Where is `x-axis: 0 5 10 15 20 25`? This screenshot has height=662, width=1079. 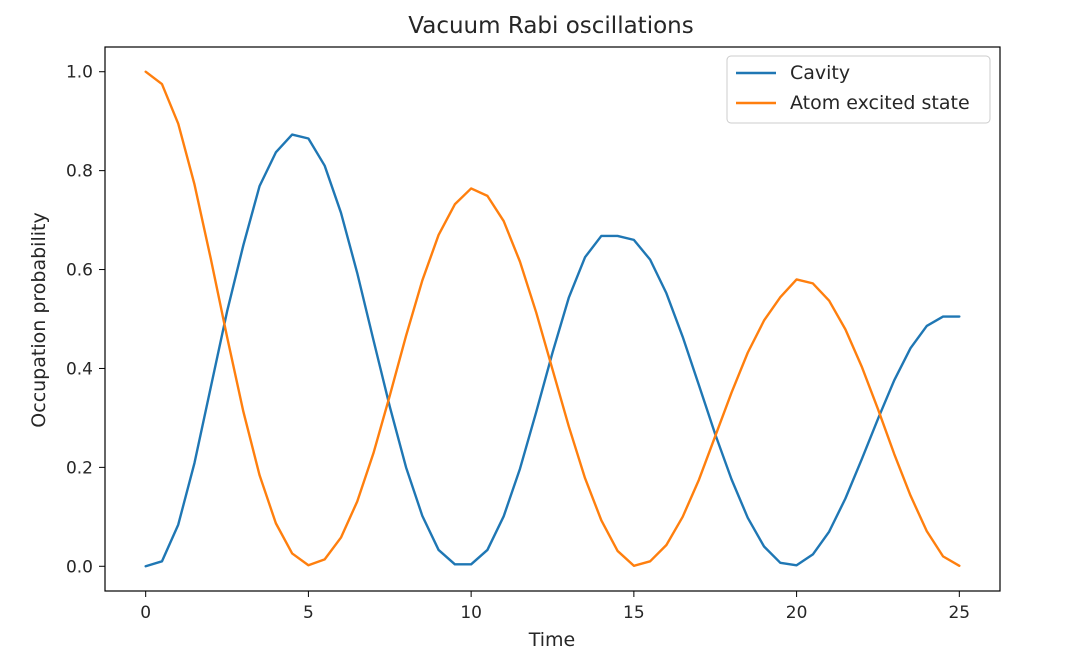 x-axis: 0 5 10 15 20 25 is located at coordinates (555, 607).